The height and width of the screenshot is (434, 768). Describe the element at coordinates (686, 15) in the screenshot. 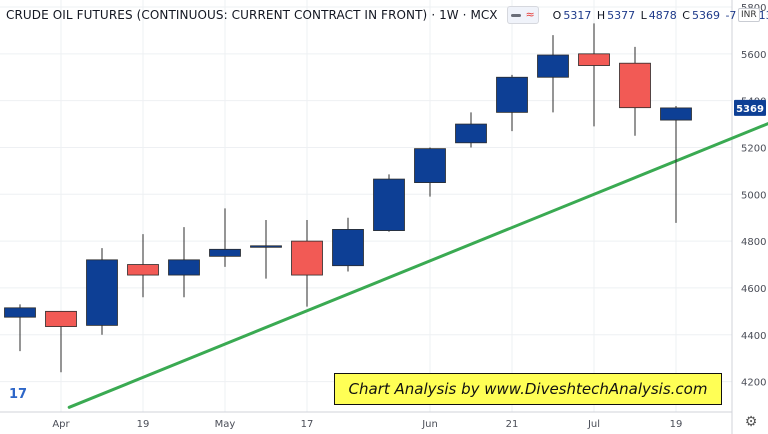

I see `close-label: C` at that location.